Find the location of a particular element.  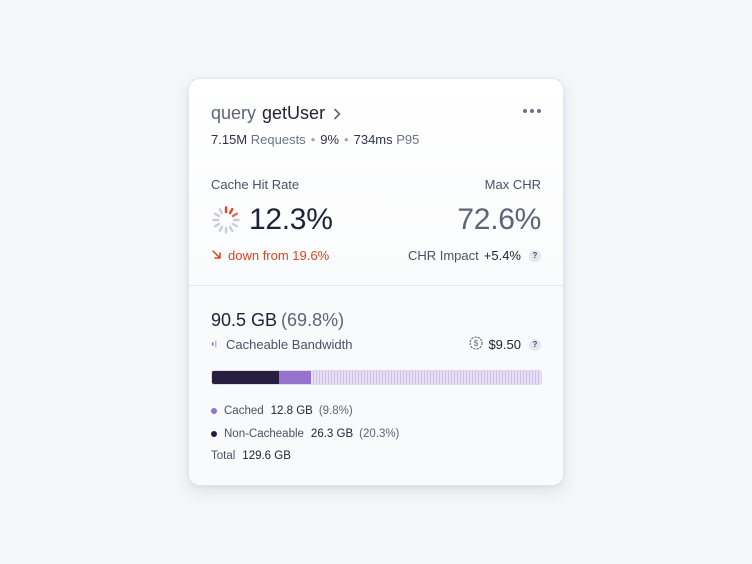

cached-segment is located at coordinates (295, 377).